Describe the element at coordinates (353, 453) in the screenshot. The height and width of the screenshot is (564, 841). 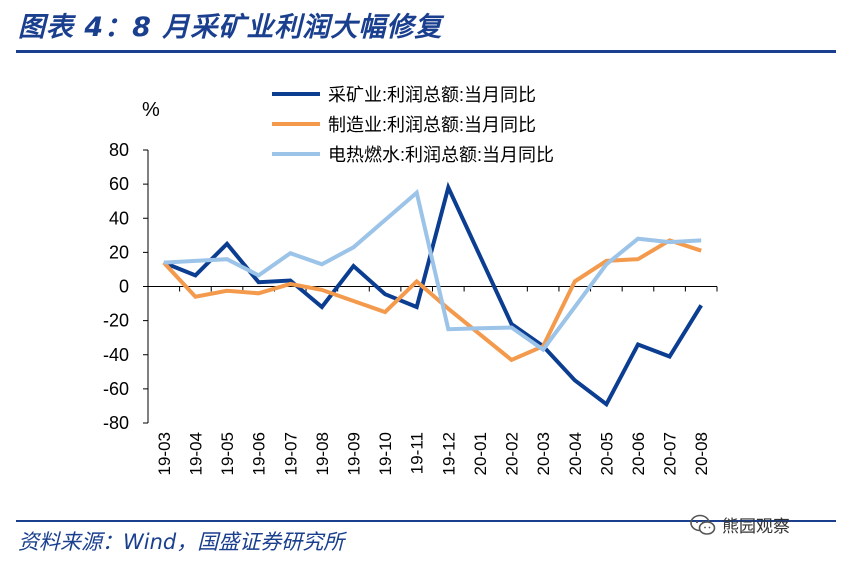
I see `x-tick-label: 19-09` at that location.